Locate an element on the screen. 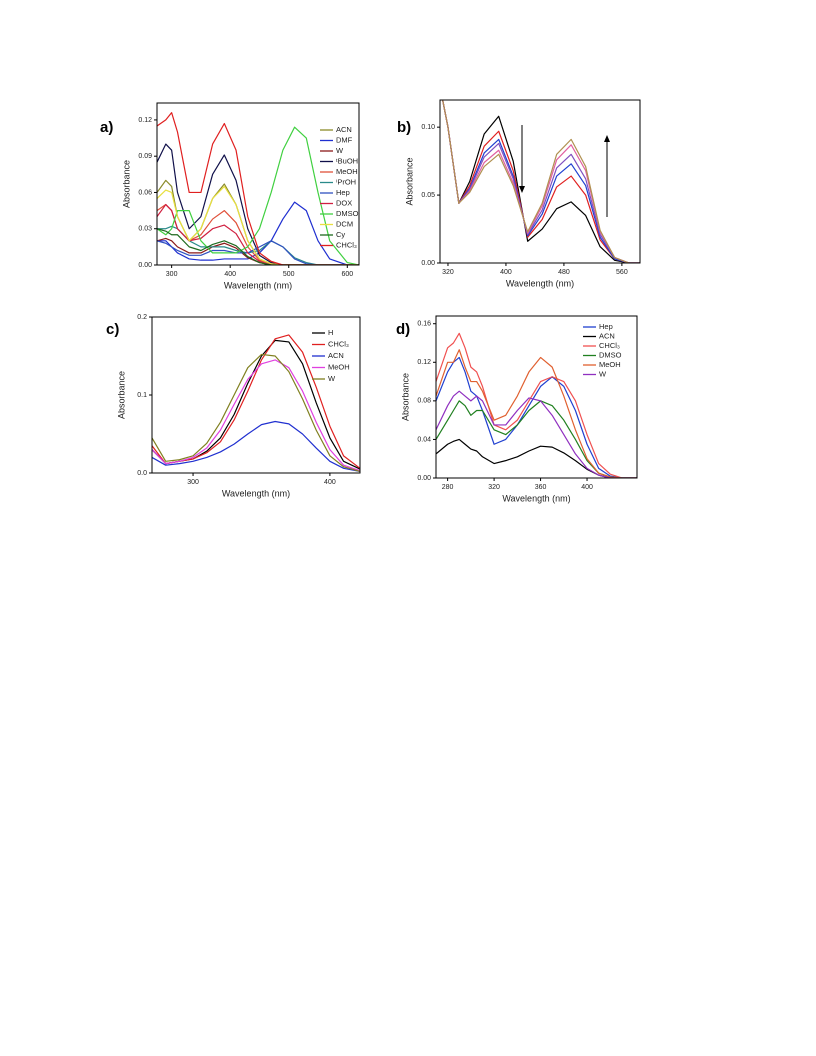 This screenshot has width=816, height=1056. panel-label: b) is located at coordinates (404, 127).